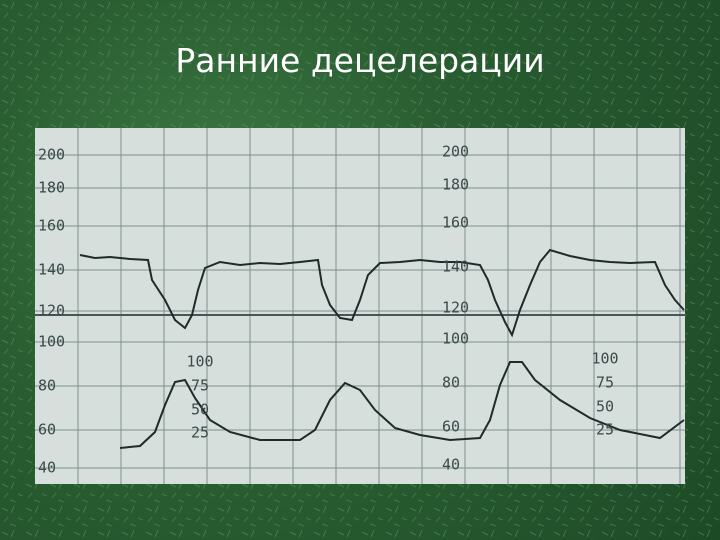 The height and width of the screenshot is (540, 720). I want to click on middle-scale-label: 140, so click(455, 267).